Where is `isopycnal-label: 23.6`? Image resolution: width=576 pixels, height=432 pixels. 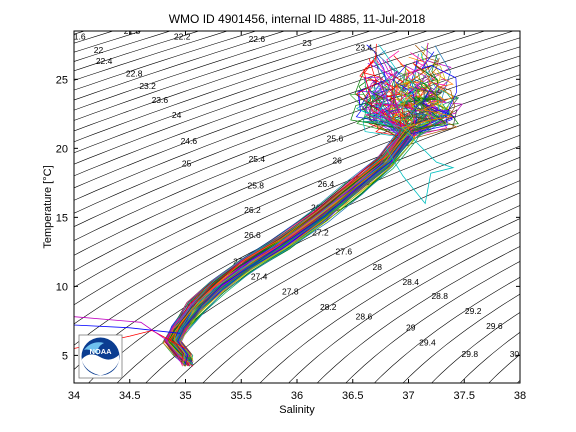 isopycnal-label: 23.6 is located at coordinates (160, 100).